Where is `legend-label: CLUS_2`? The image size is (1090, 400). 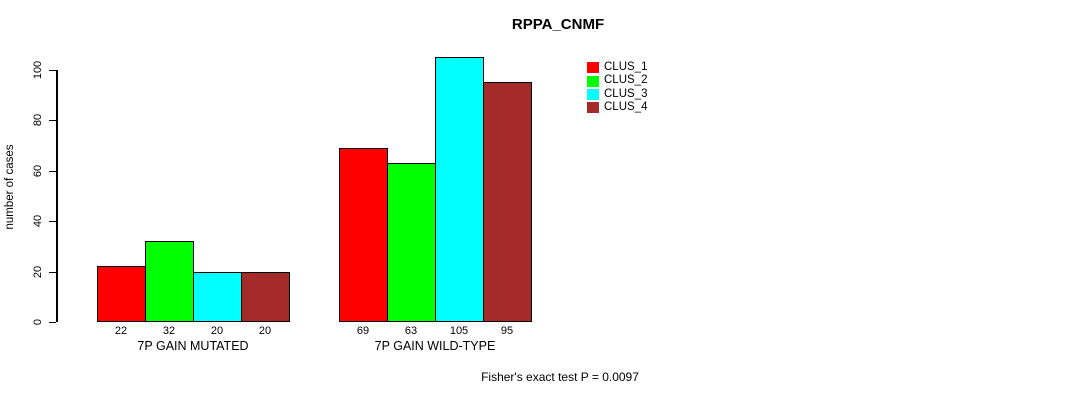 legend-label: CLUS_2 is located at coordinates (626, 80).